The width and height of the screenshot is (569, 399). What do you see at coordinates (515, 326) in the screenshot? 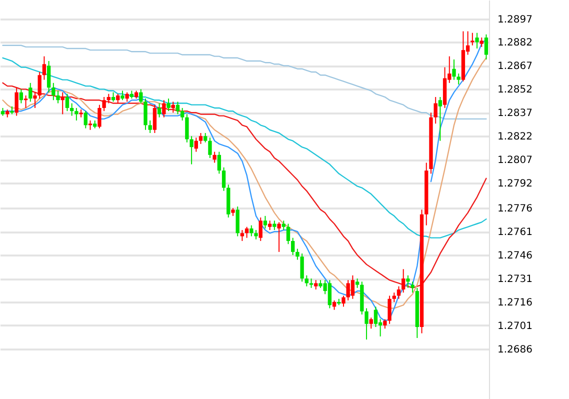
I see `y-tick-label: 1.2701` at bounding box center [515, 326].